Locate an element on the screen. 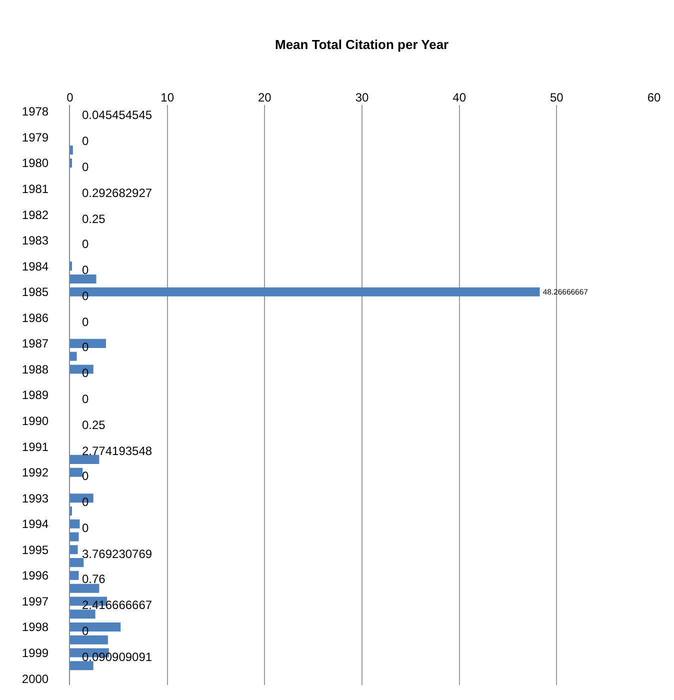  y-tick-label: 1995 is located at coordinates (35, 549).